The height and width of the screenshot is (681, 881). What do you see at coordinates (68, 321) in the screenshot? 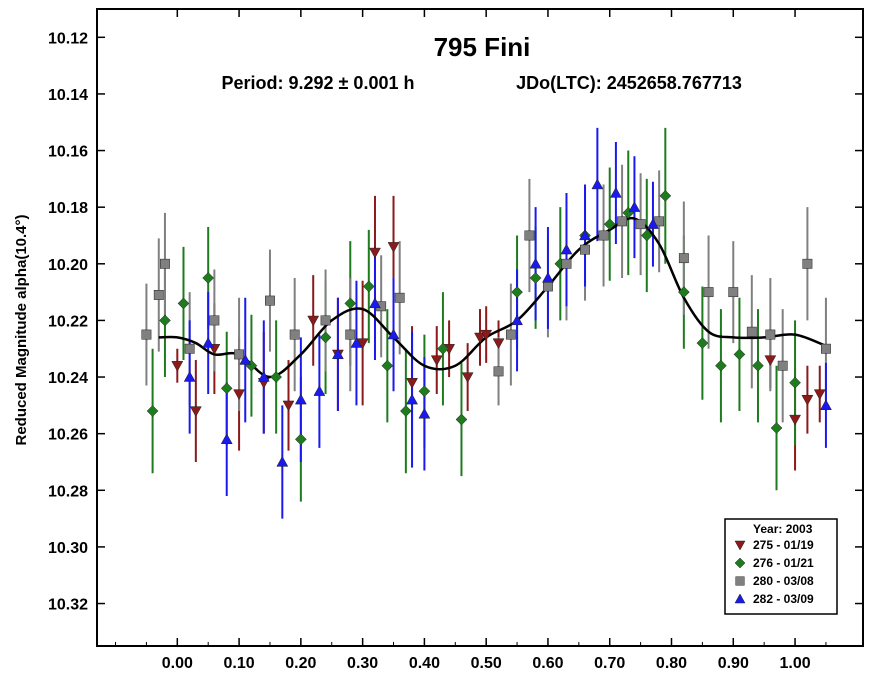
I see `y-tick-label: 10.22` at bounding box center [68, 321].